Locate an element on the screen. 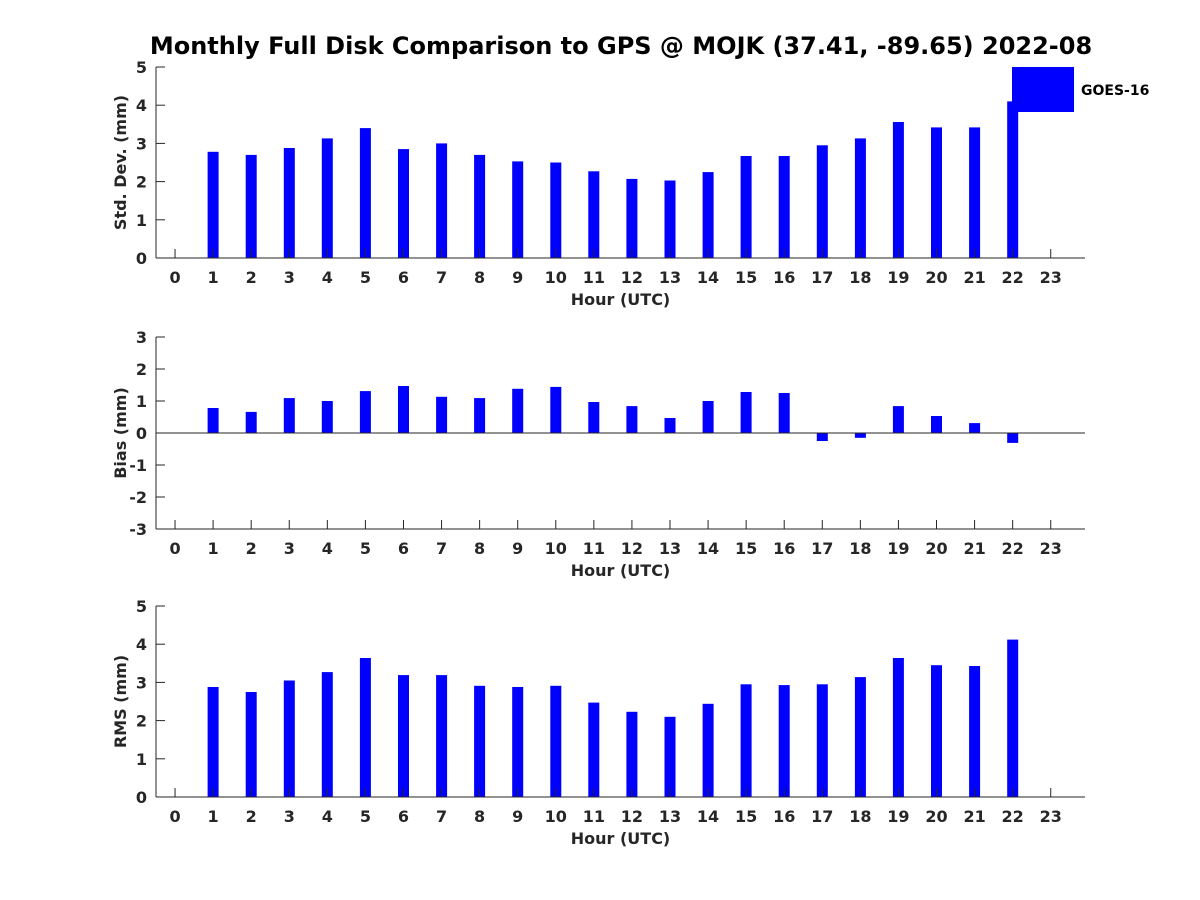  y-tick-label: -1 is located at coordinates (138, 465).